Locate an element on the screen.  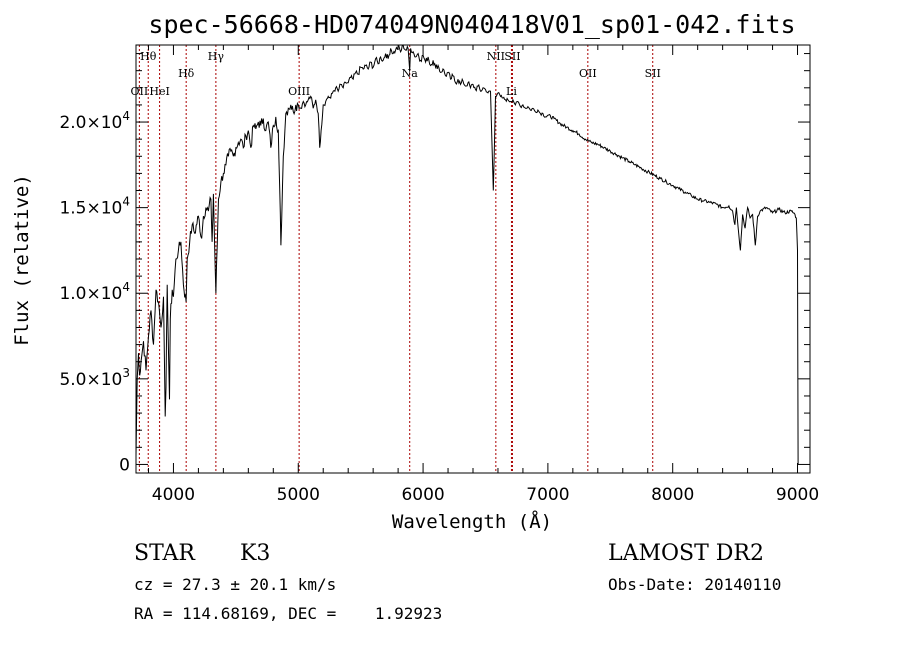
object-subclass: K3 is located at coordinates (255, 553).